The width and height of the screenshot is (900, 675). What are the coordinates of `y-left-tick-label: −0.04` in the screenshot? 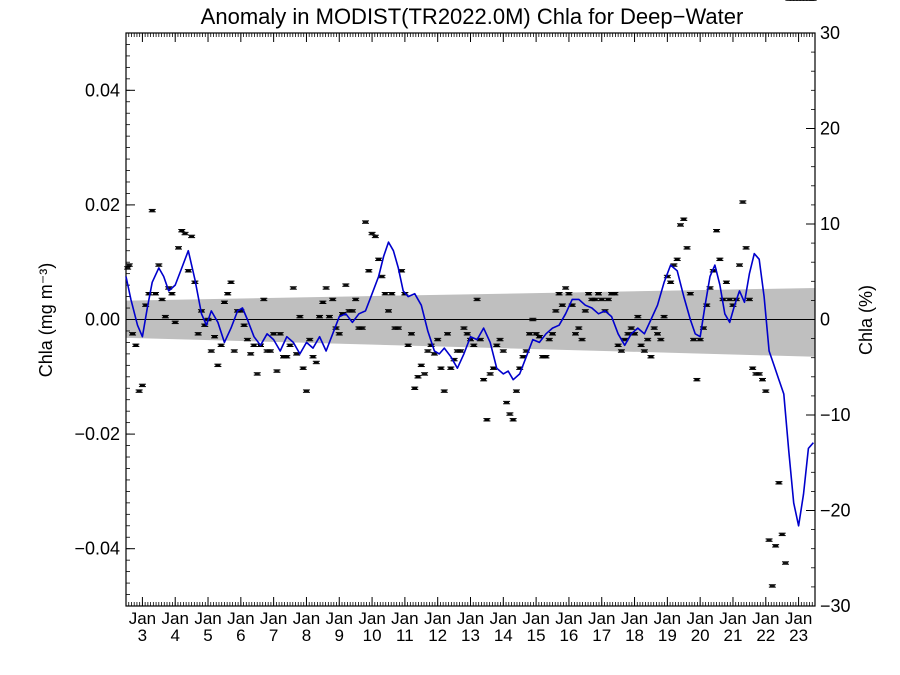 It's located at (97, 549).